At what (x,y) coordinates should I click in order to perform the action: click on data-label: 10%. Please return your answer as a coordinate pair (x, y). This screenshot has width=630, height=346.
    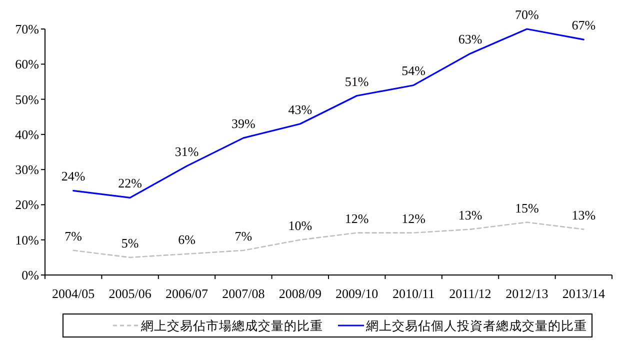
    Looking at the image, I should click on (300, 225).